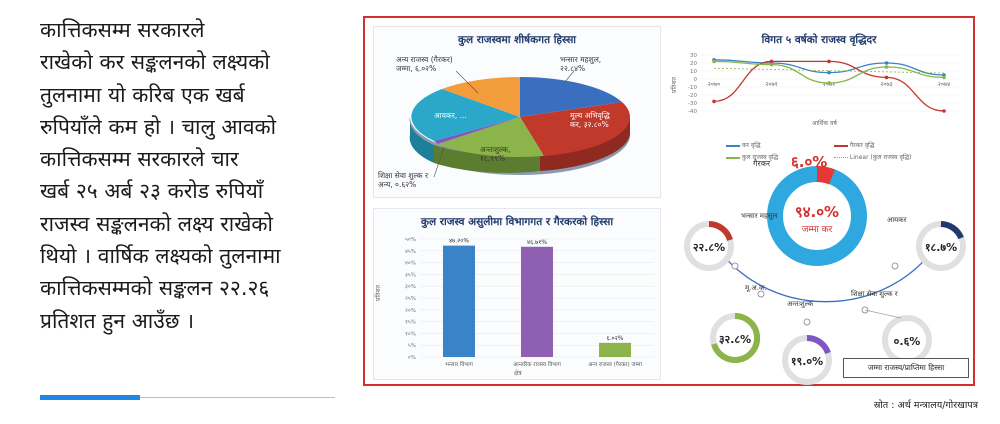 This screenshot has height=424, width=1000. Describe the element at coordinates (412, 346) in the screenshot. I see `y-tick-label: ५%` at that location.